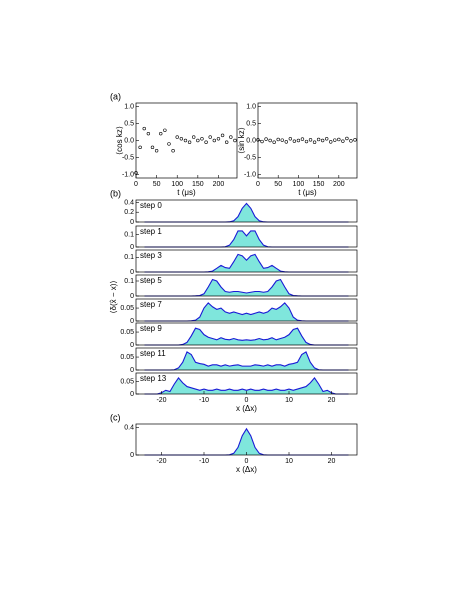 The height and width of the screenshot is (599, 463). What do you see at coordinates (153, 378) in the screenshot?
I see `step-label: step 13` at bounding box center [153, 378].